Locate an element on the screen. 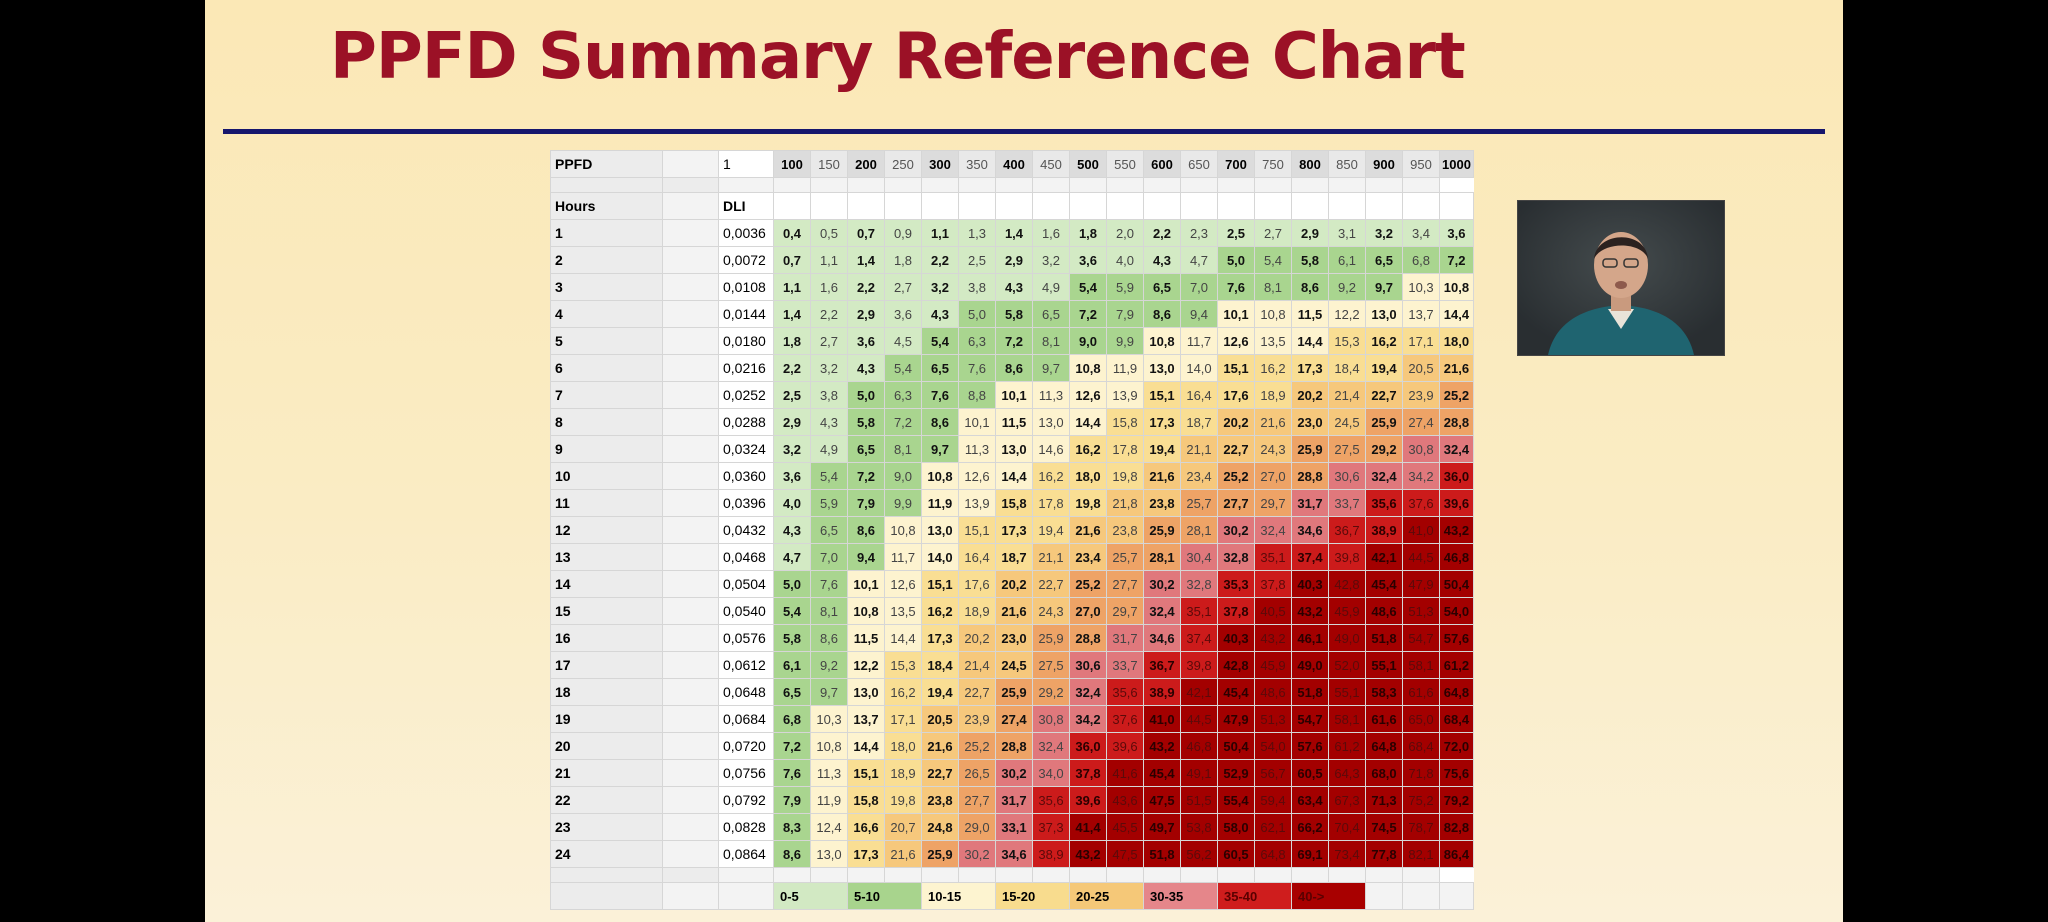 Image resolution: width=2048 pixels, height=922 pixels. hours-cell: 24 is located at coordinates (606, 854).